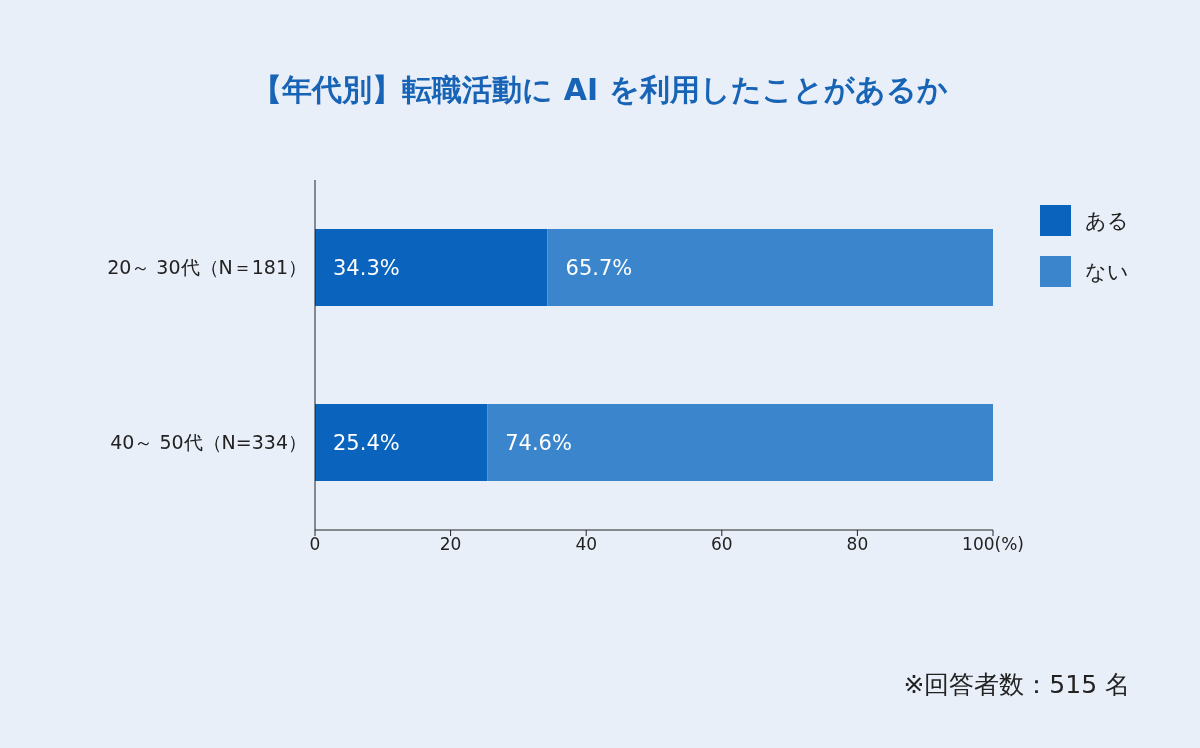 This screenshot has width=1200, height=748. I want to click on y-tick-label: 20～ 30代（N＝181）, so click(207, 267).